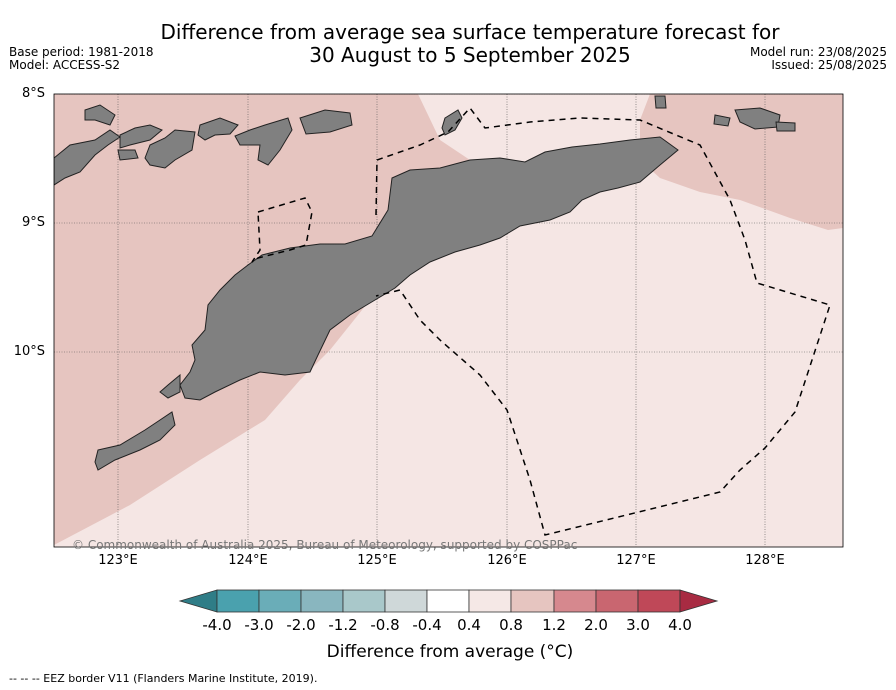 The height and width of the screenshot is (690, 896). I want to click on colorbar-tick: 0.4, so click(469, 625).